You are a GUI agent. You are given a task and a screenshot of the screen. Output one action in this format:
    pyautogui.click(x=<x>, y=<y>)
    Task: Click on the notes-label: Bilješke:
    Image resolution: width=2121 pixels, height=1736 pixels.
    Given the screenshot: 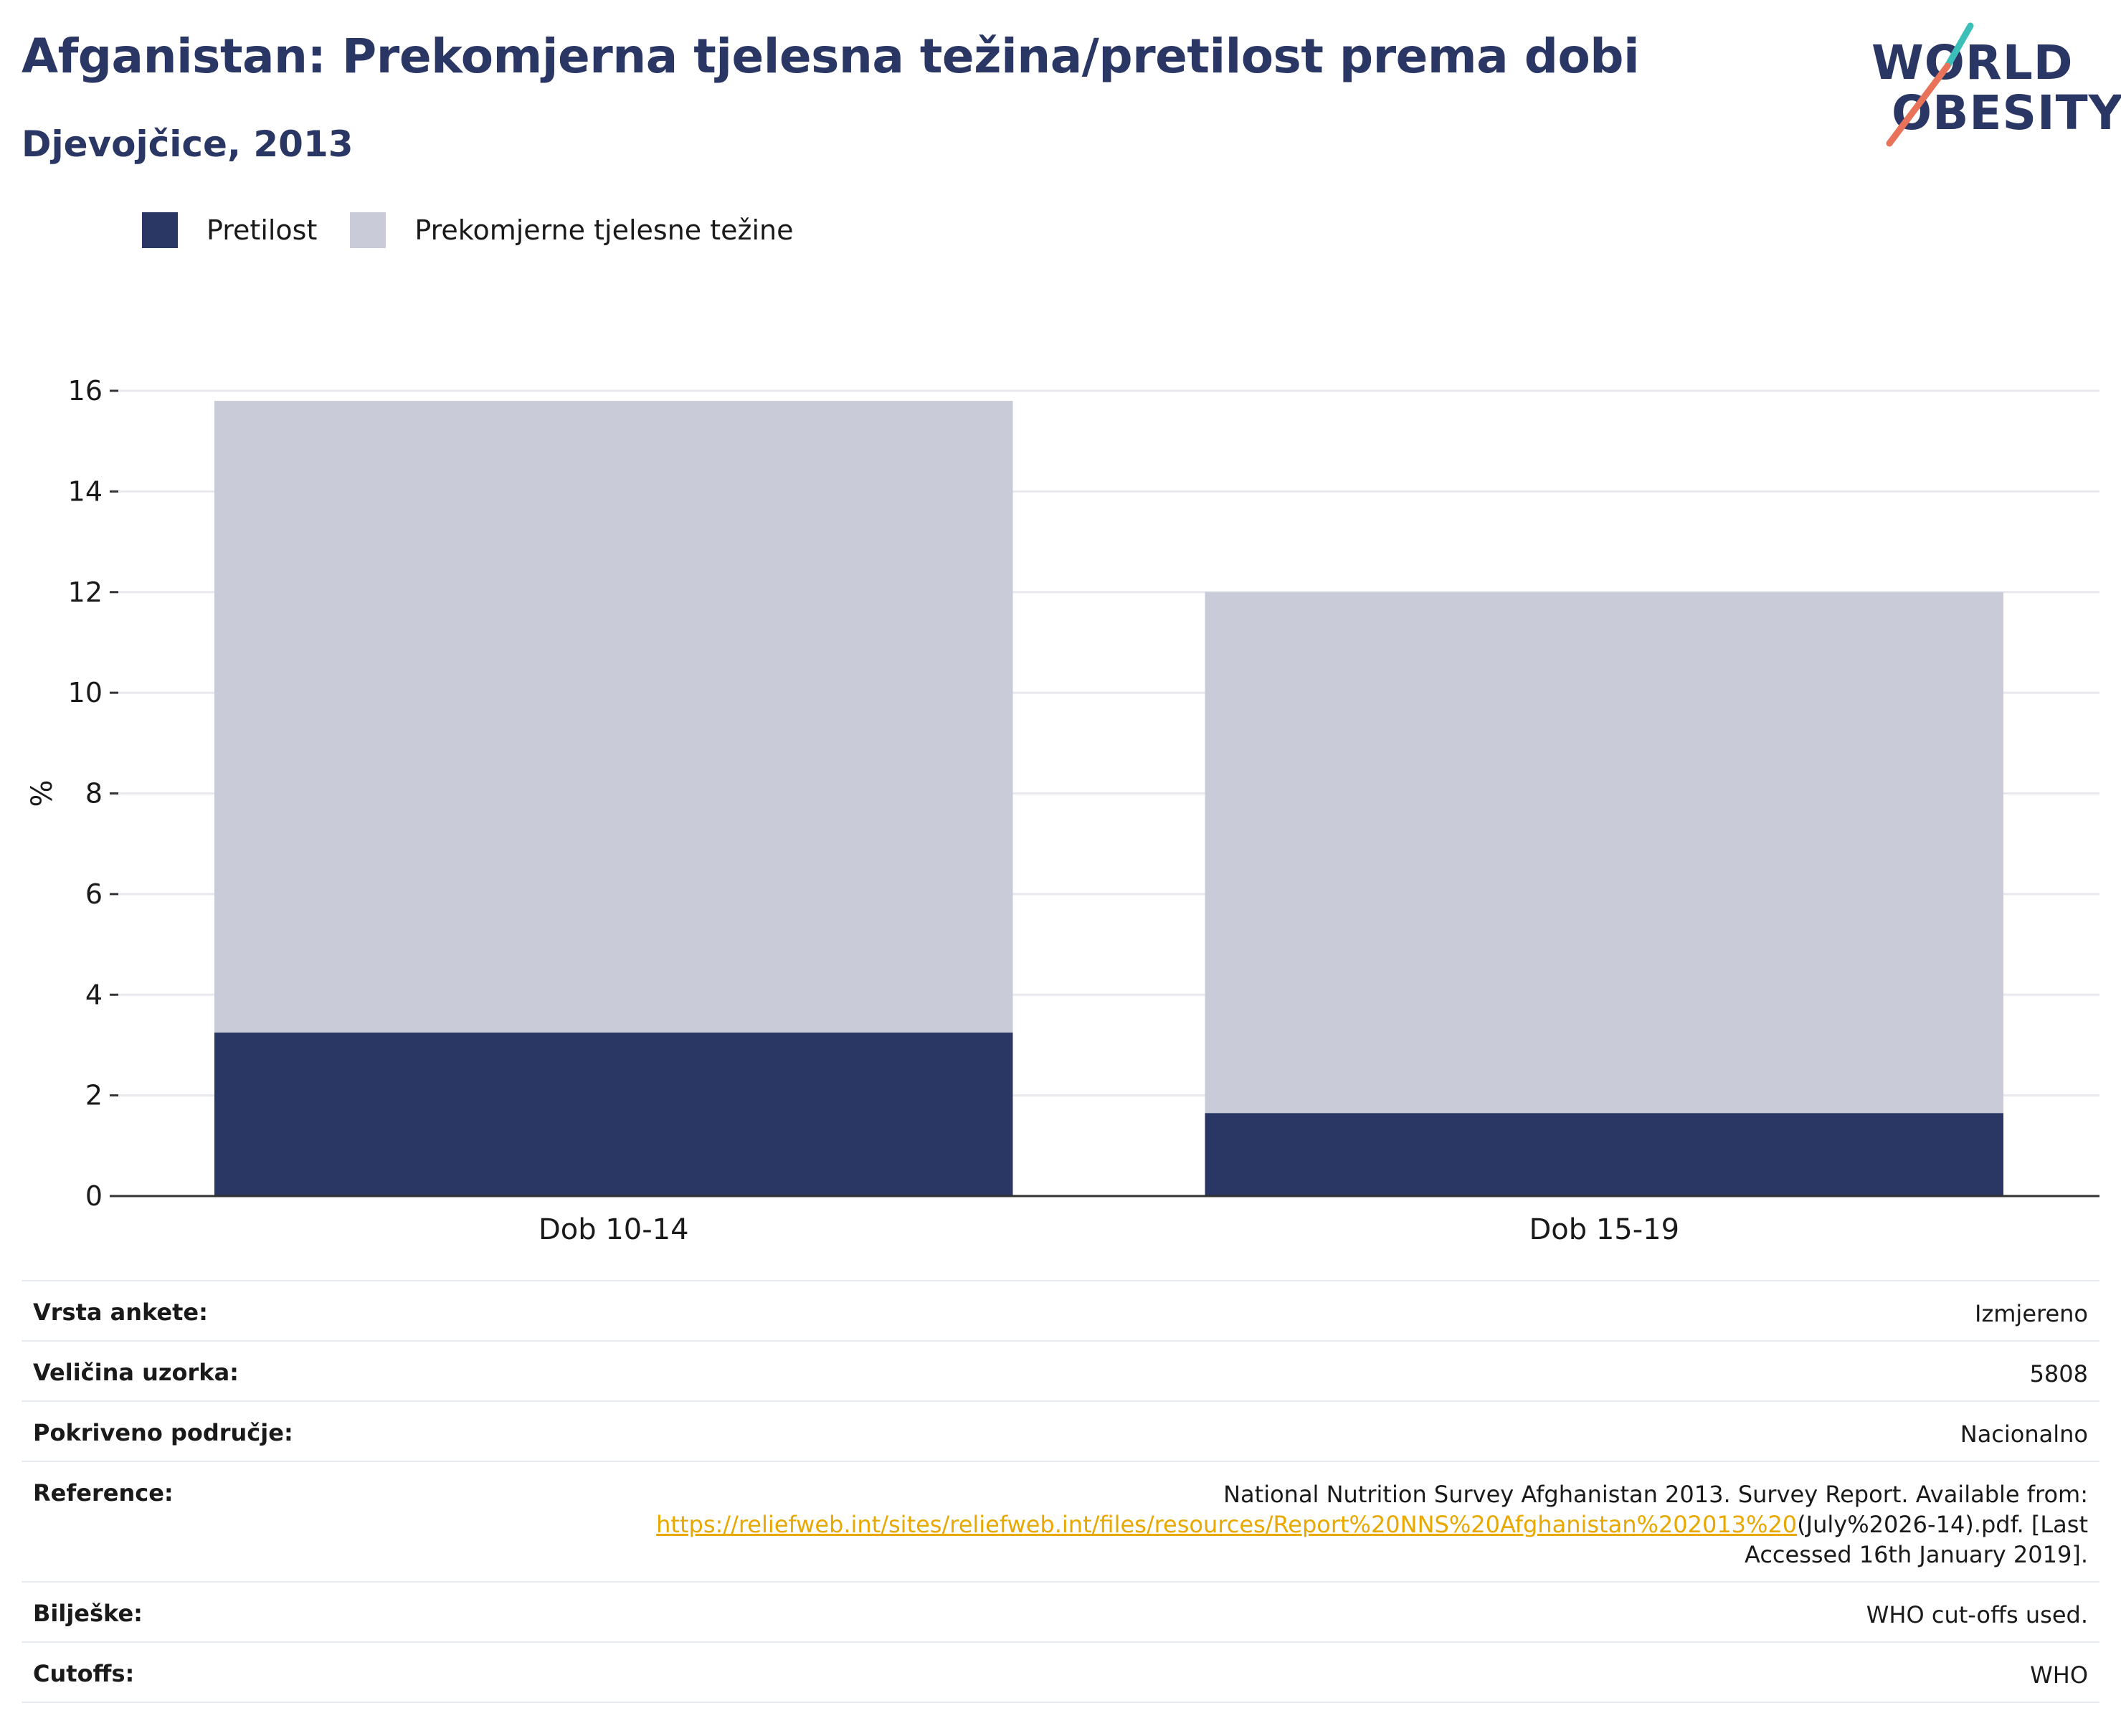 What is the action you would take?
    pyautogui.click(x=88, y=1614)
    